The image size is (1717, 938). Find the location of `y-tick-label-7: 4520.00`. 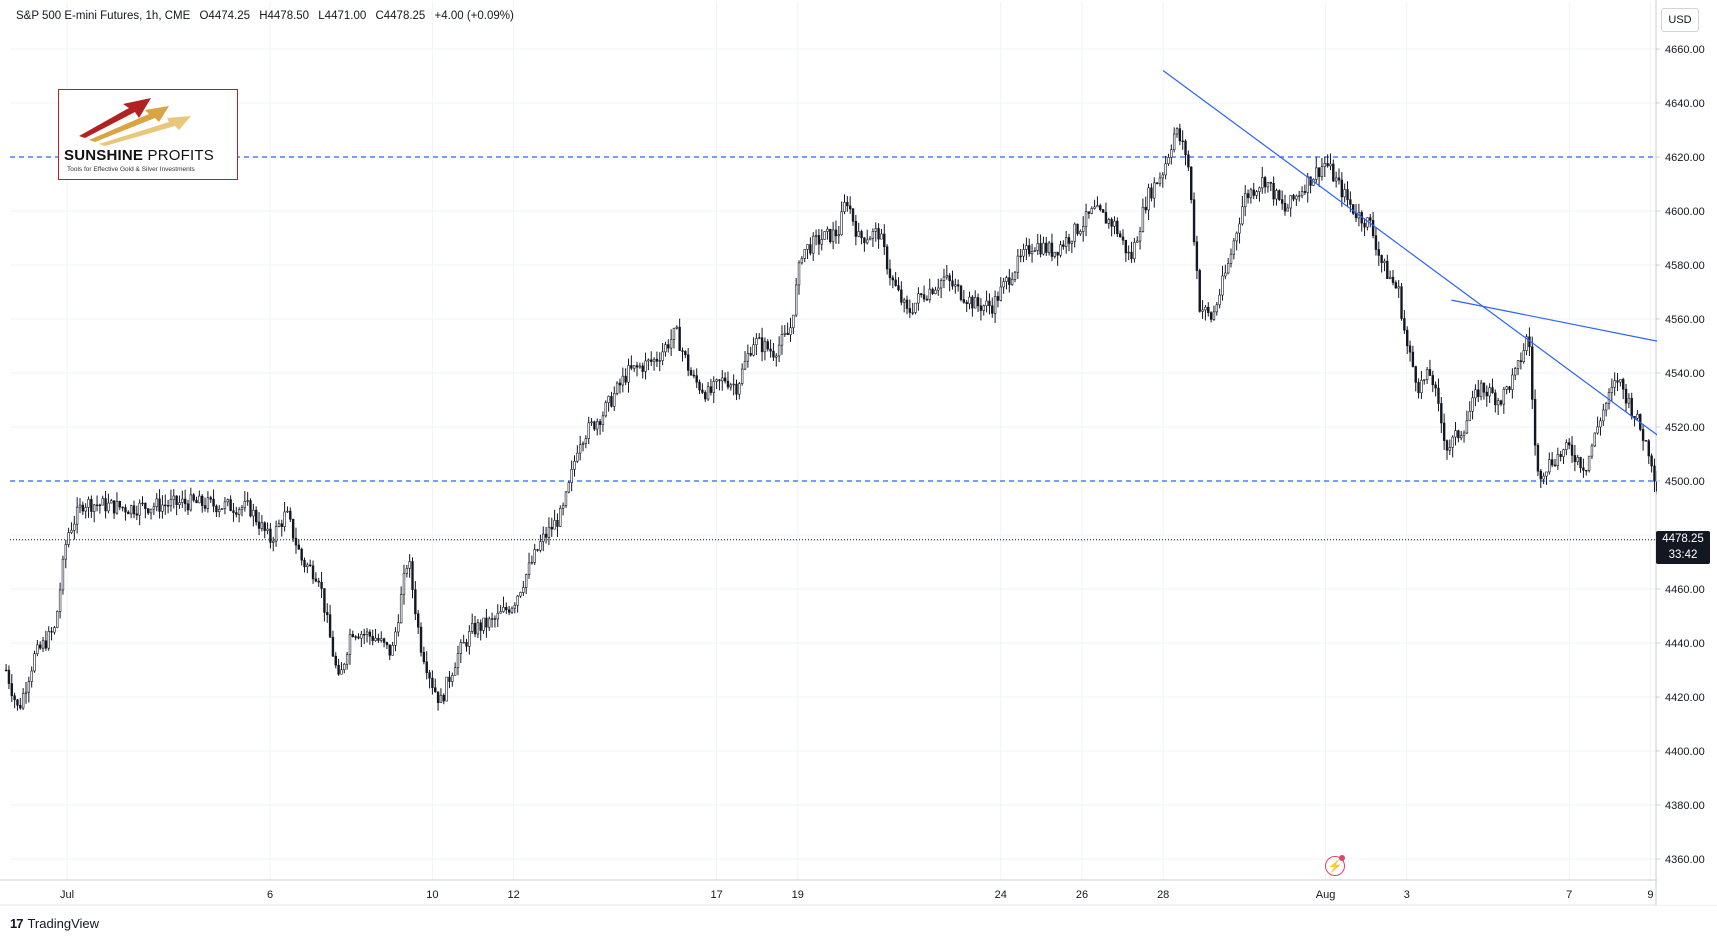

y-tick-label-7: 4520.00 is located at coordinates (1685, 428).